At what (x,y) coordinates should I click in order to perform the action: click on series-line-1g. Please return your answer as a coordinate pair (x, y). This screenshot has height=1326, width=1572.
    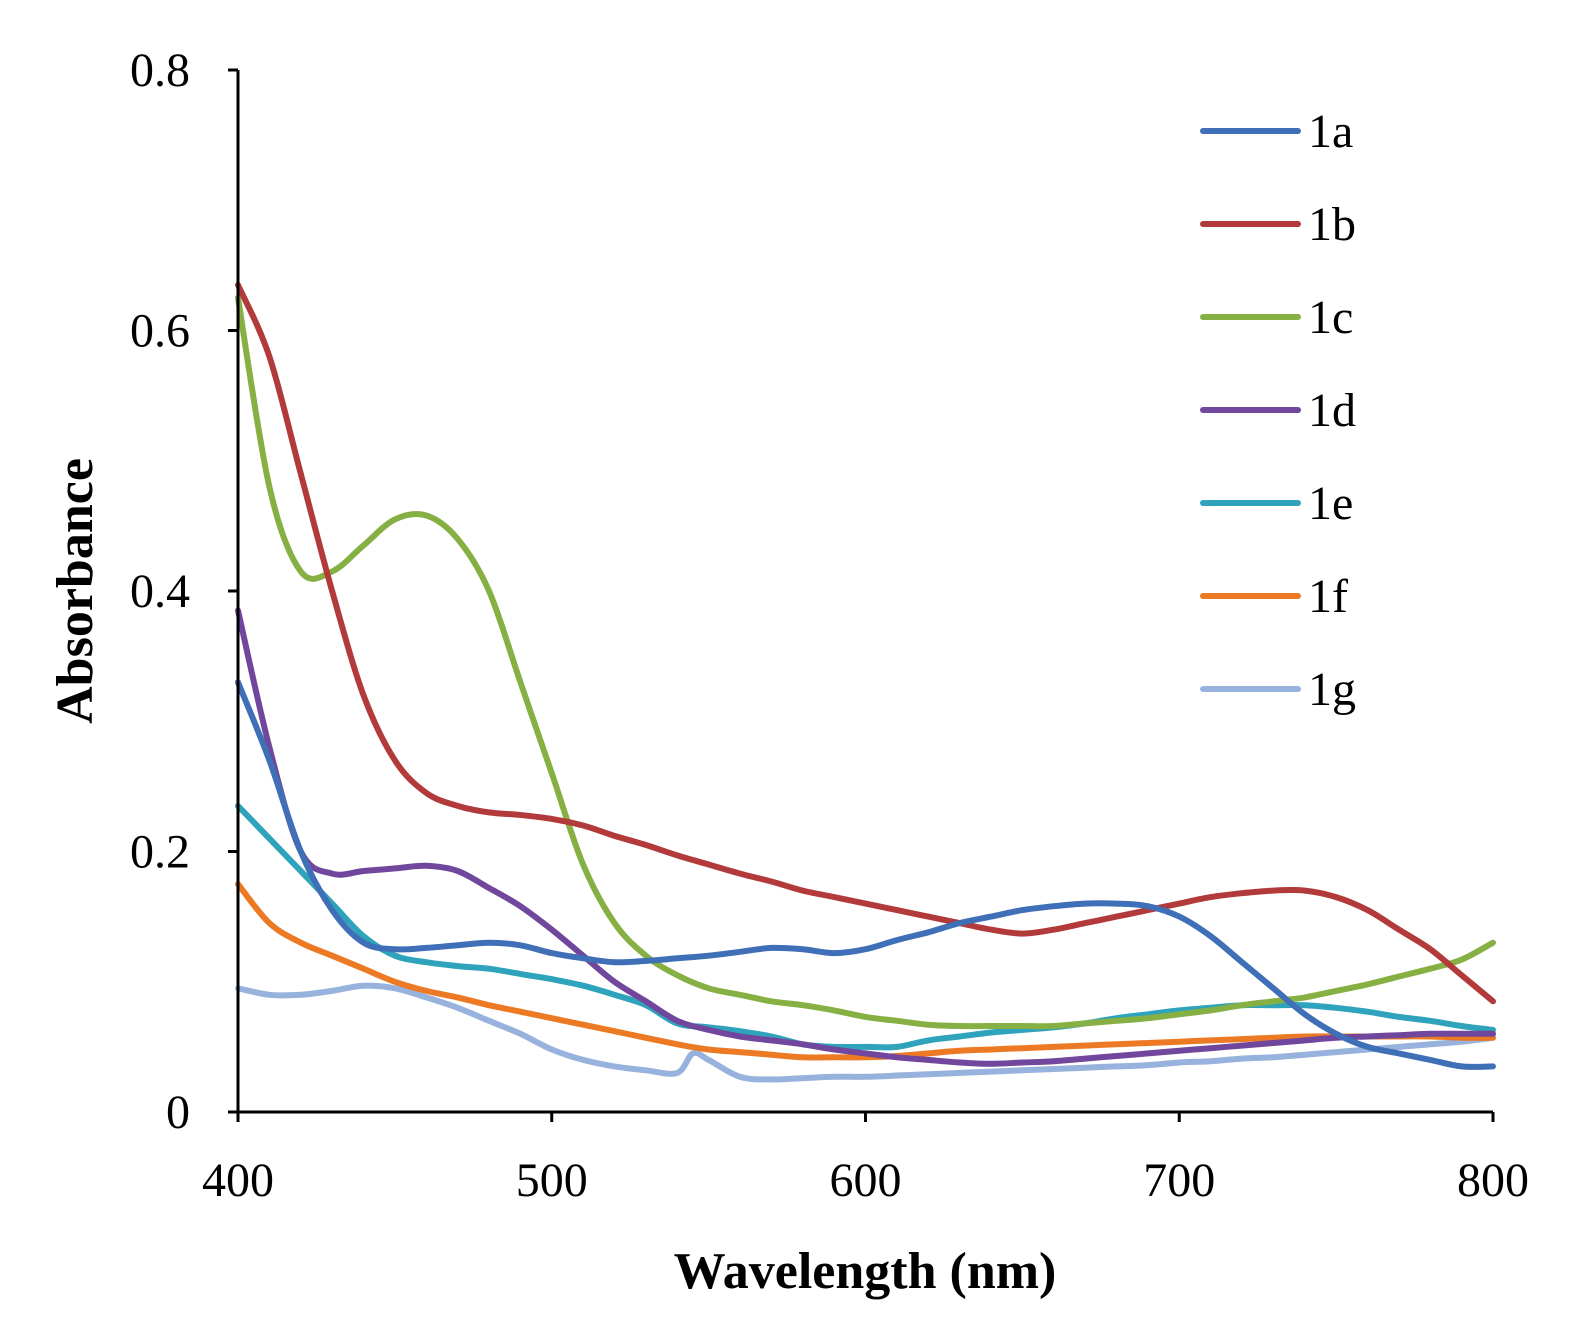
    Looking at the image, I should click on (865, 1032).